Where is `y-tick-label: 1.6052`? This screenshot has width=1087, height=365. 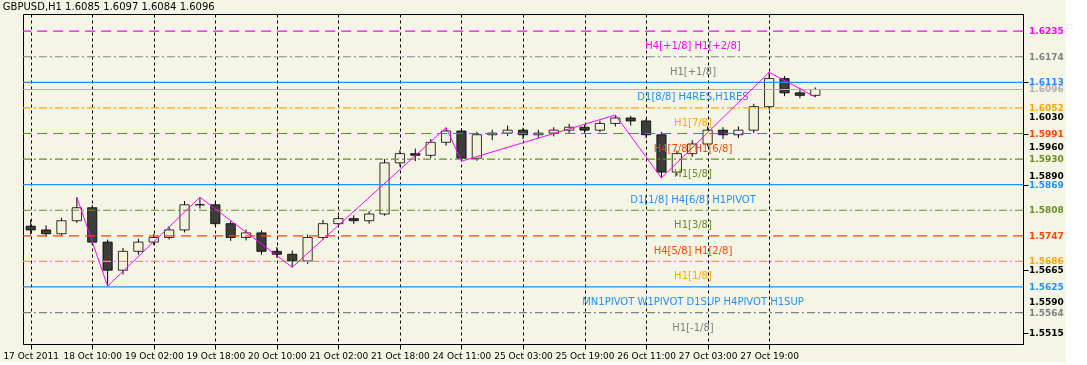
y-tick-label: 1.6052 is located at coordinates (1046, 107).